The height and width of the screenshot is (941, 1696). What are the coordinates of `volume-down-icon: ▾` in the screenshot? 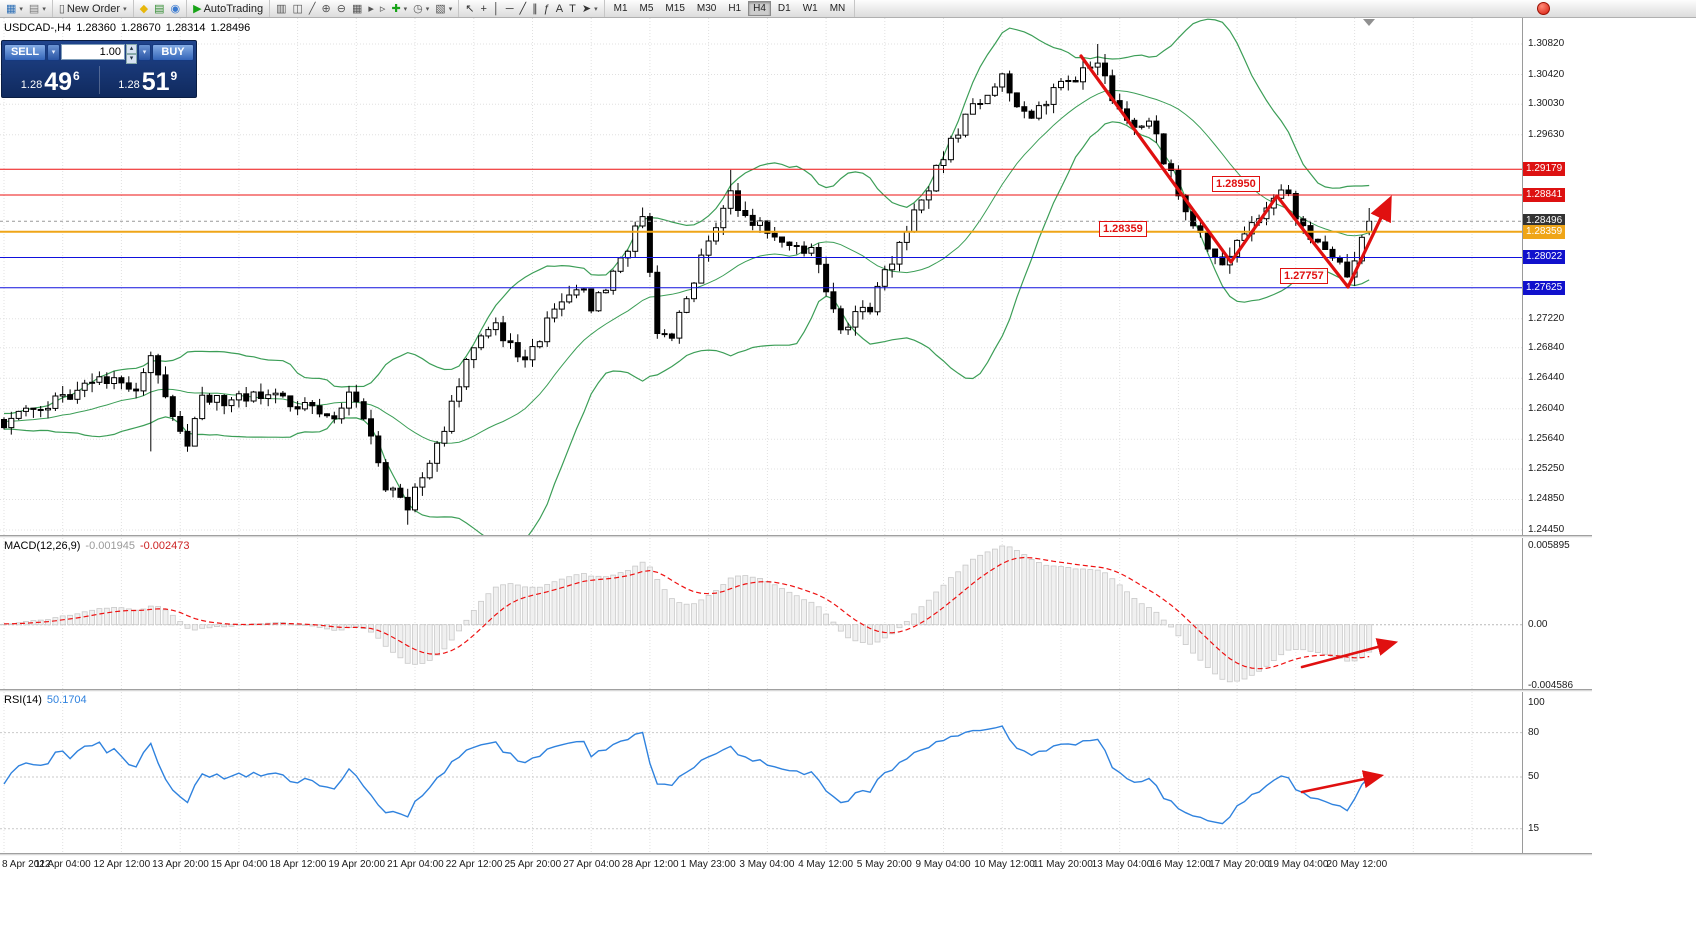 It's located at (131, 59).